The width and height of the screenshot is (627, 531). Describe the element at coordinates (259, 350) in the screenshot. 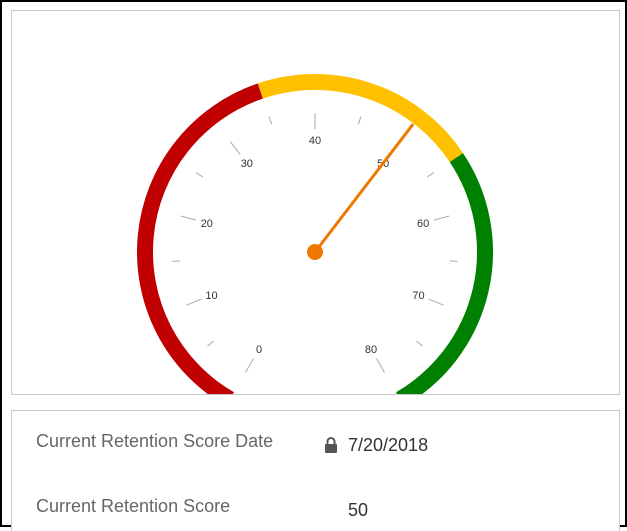

I see `gauge-tick-label: 0` at that location.